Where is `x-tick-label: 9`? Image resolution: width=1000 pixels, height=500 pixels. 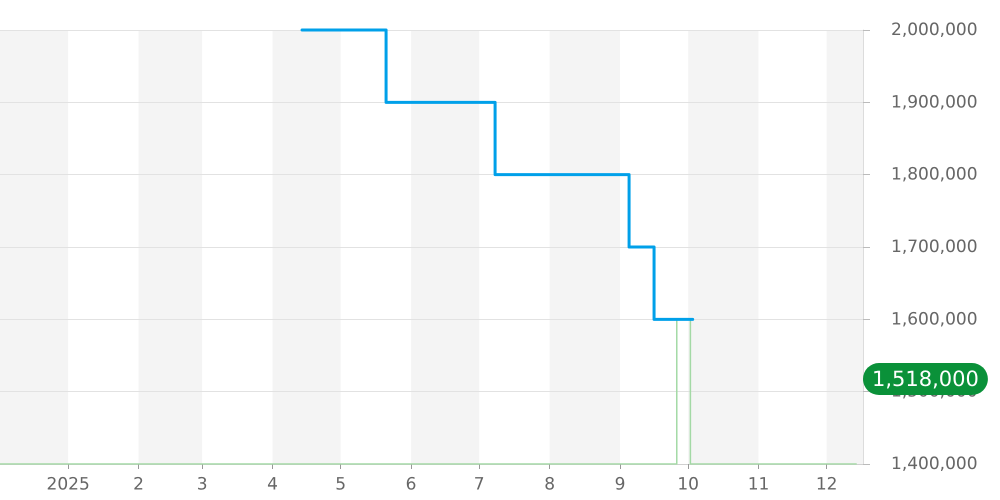 x-tick-label: 9 is located at coordinates (620, 484).